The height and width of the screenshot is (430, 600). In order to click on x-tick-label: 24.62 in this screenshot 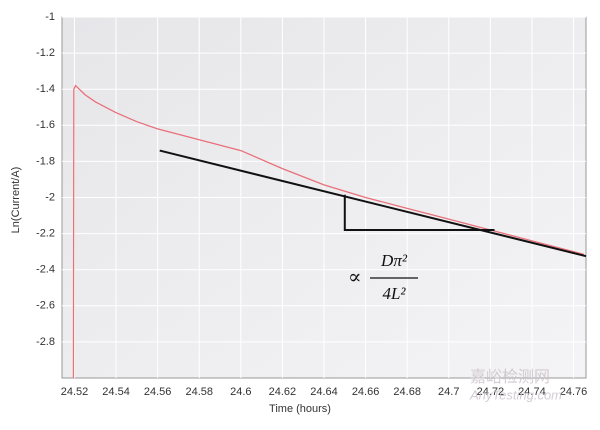, I will do `click(283, 392)`.